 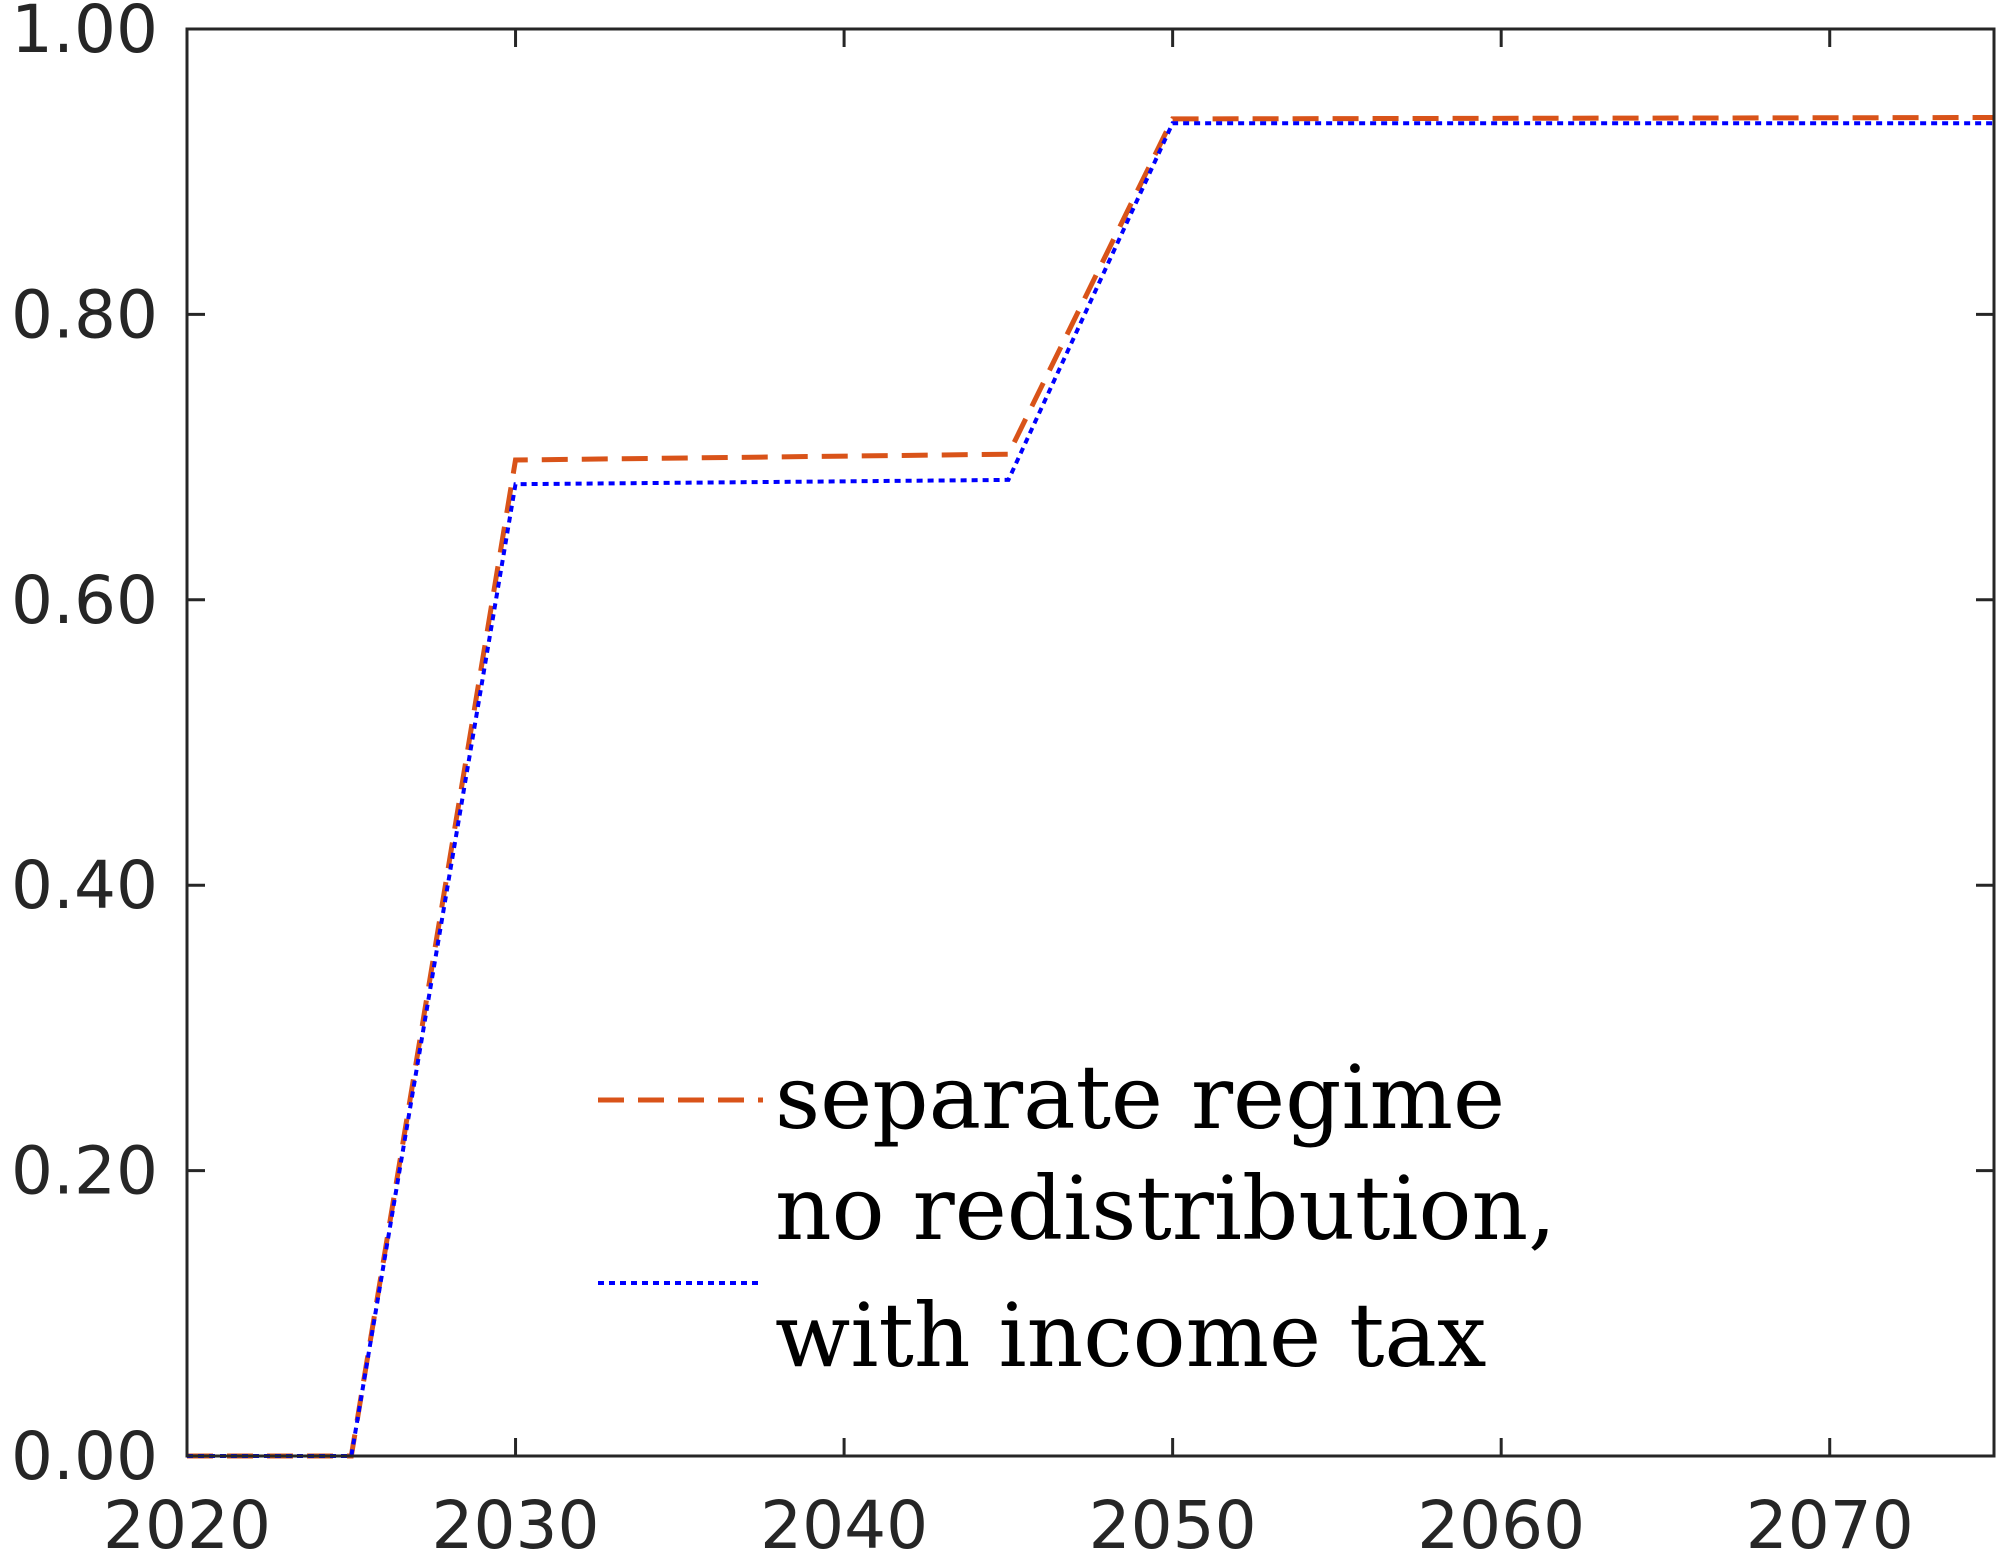 I want to click on x-tick-labels: 2020 2030 2040 2050 2060 2070, so click(x=1008, y=1520).